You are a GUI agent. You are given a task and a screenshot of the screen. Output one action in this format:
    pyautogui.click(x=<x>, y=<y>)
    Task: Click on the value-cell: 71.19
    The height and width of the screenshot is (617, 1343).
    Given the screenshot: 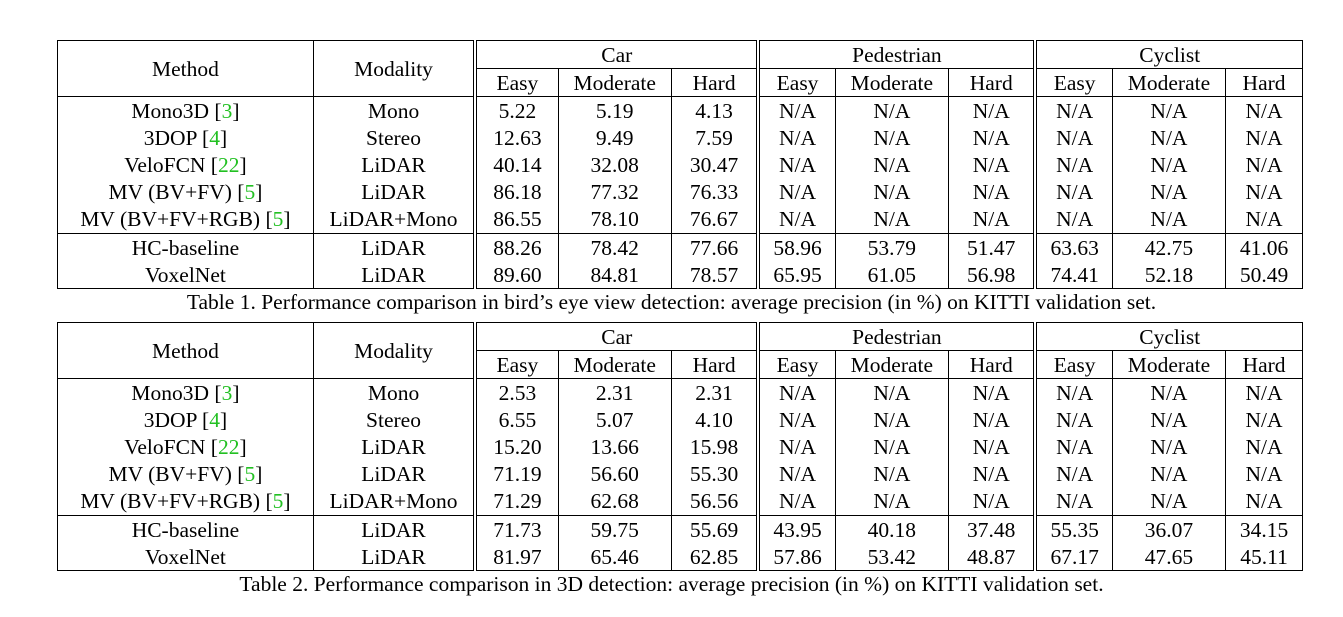 What is the action you would take?
    pyautogui.click(x=517, y=474)
    